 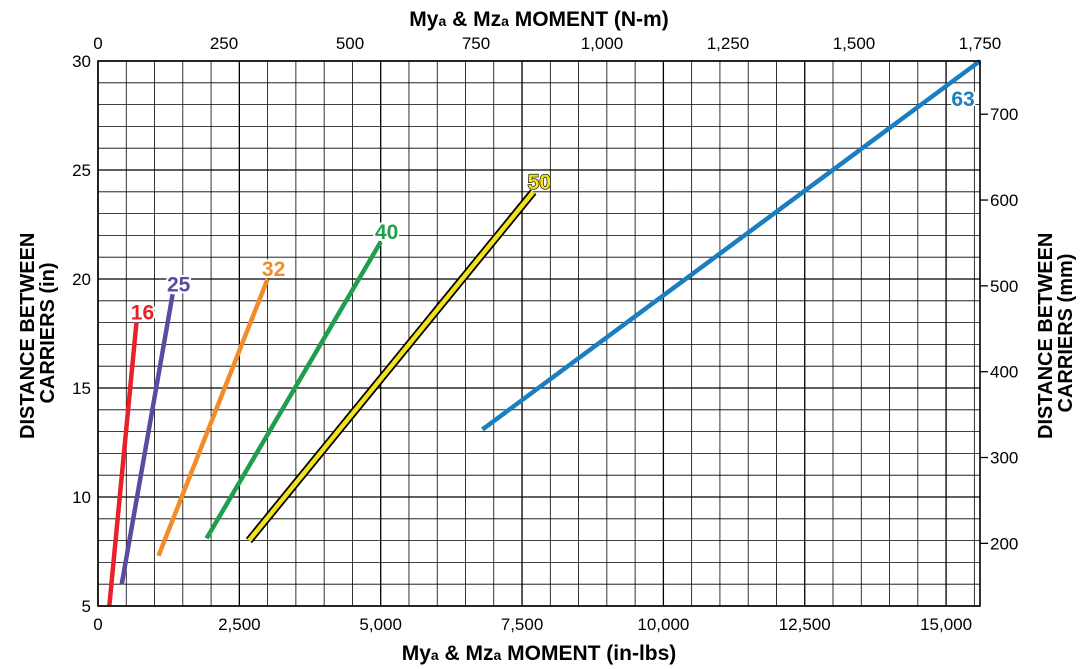 What do you see at coordinates (1066, 333) in the screenshot?
I see `right-axis-title-line-2: CARRIERS (mm)` at bounding box center [1066, 333].